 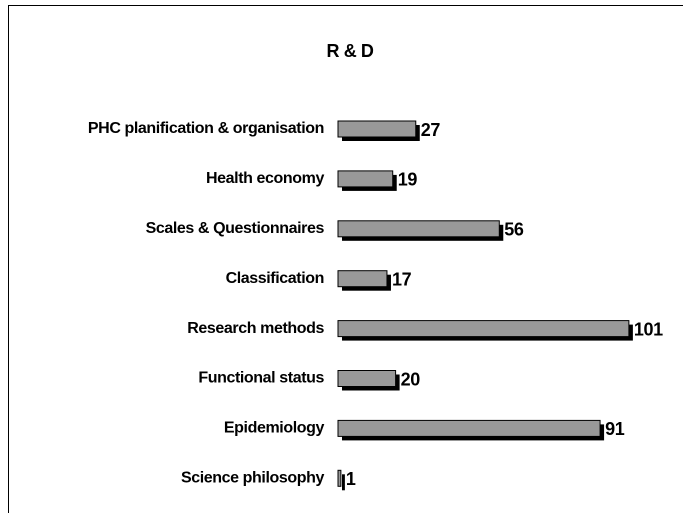 What do you see at coordinates (615, 429) in the screenshot?
I see `value-label: 91` at bounding box center [615, 429].